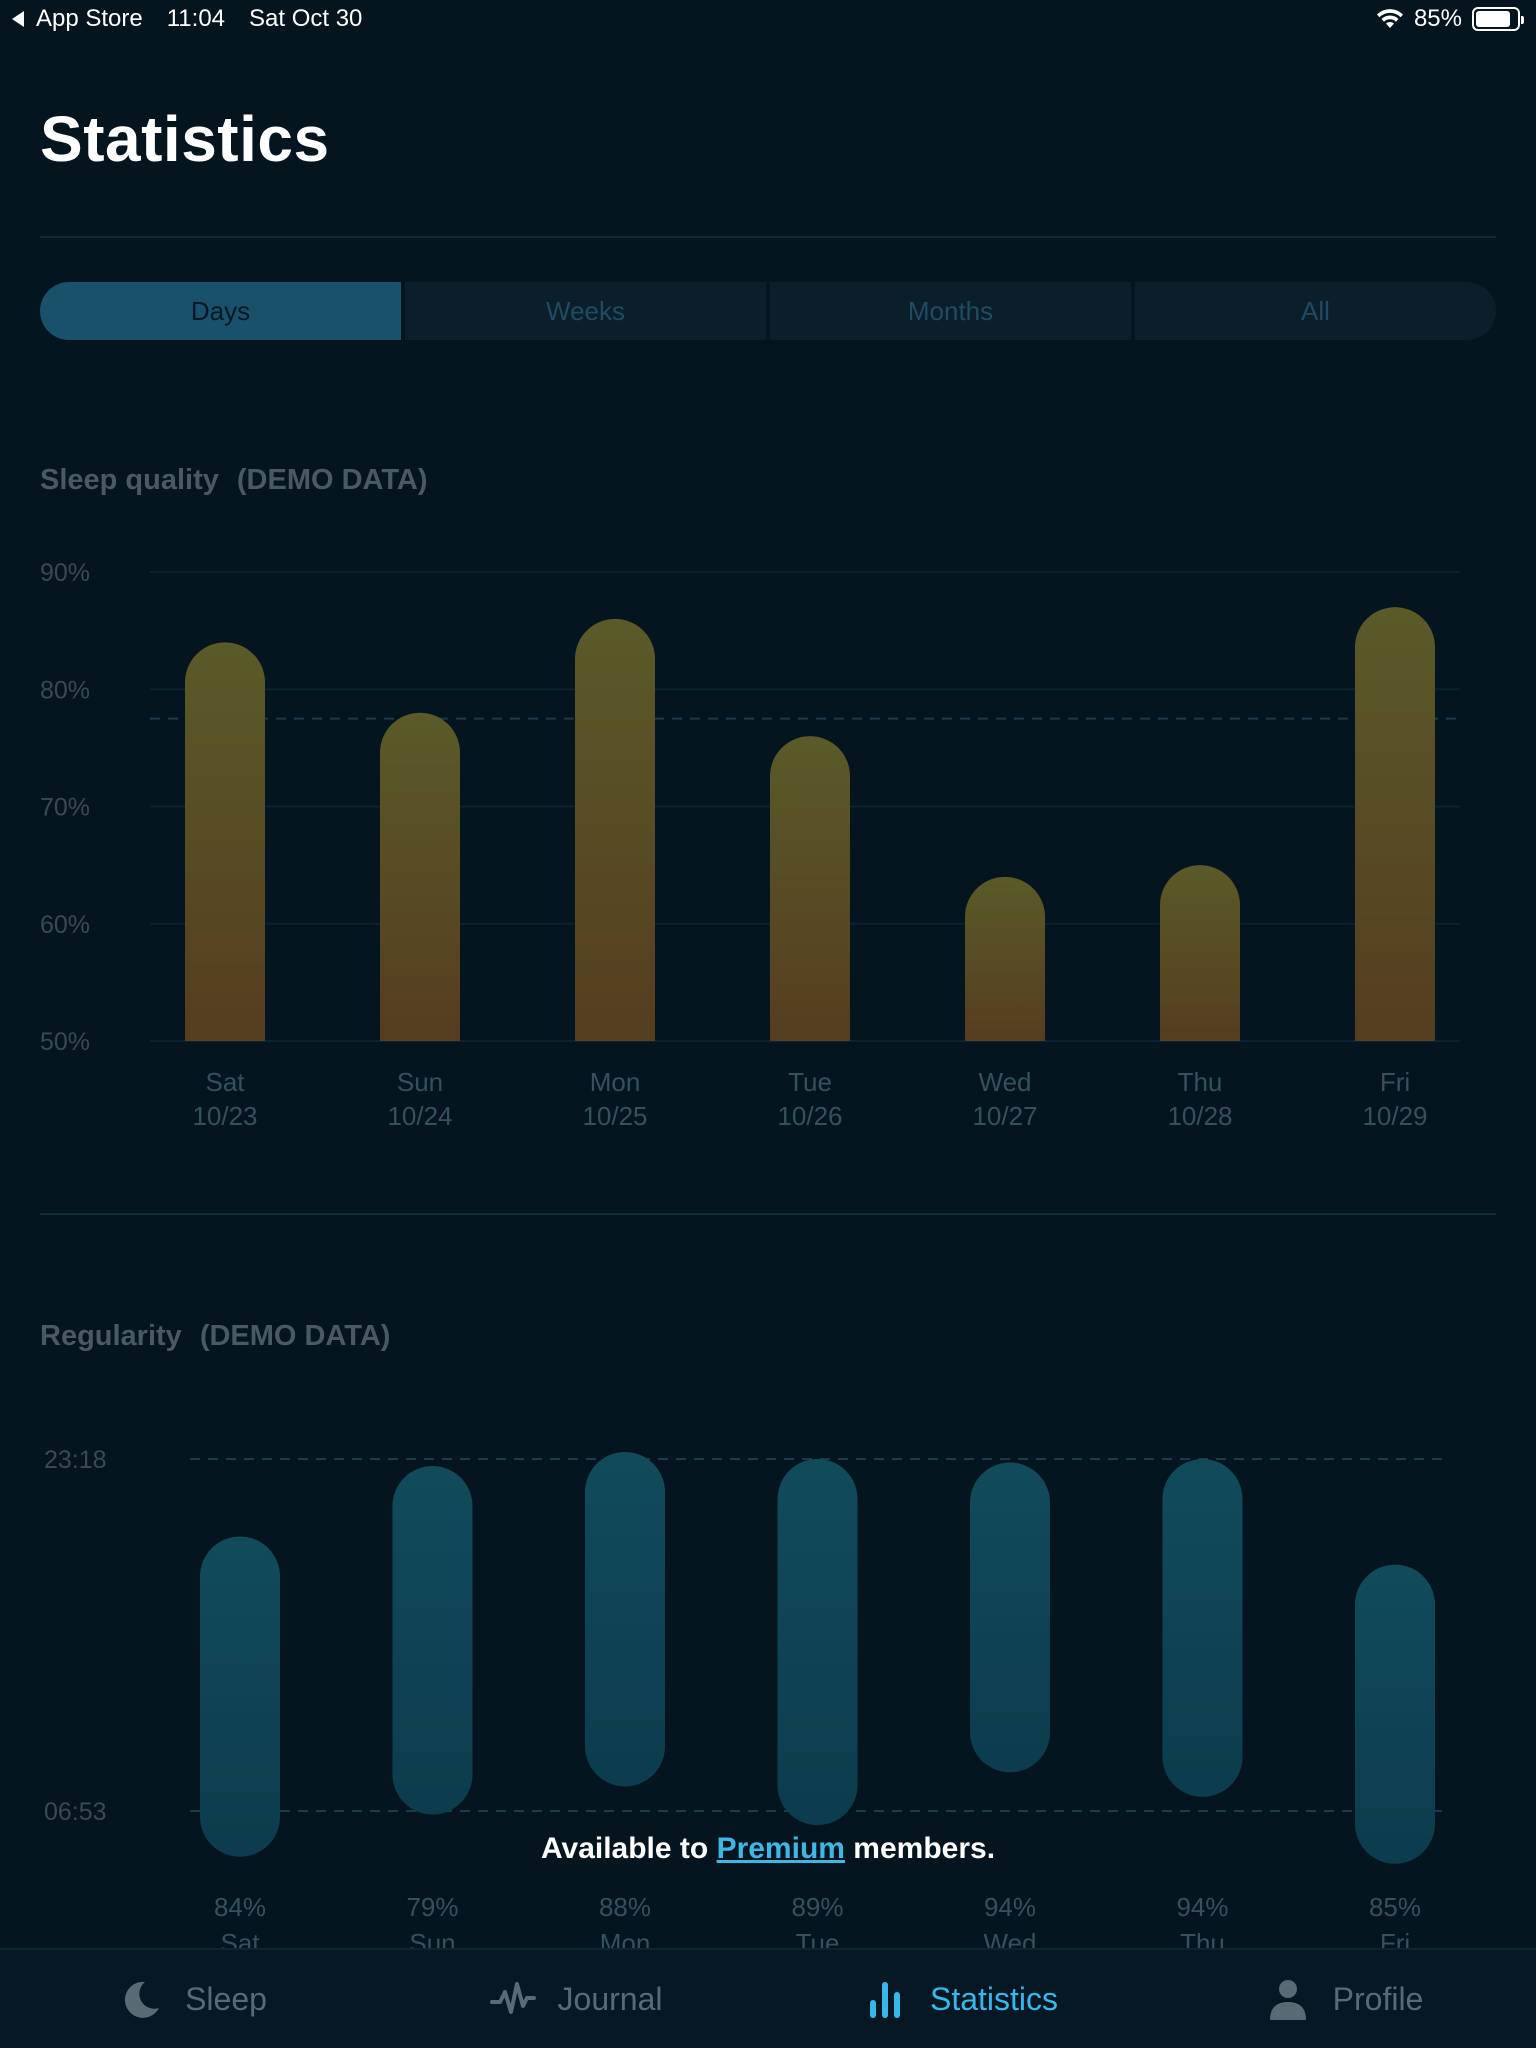 Image resolution: width=1536 pixels, height=2048 pixels. What do you see at coordinates (768, 311) in the screenshot?
I see `period-tabs: Days Weeks Months All` at bounding box center [768, 311].